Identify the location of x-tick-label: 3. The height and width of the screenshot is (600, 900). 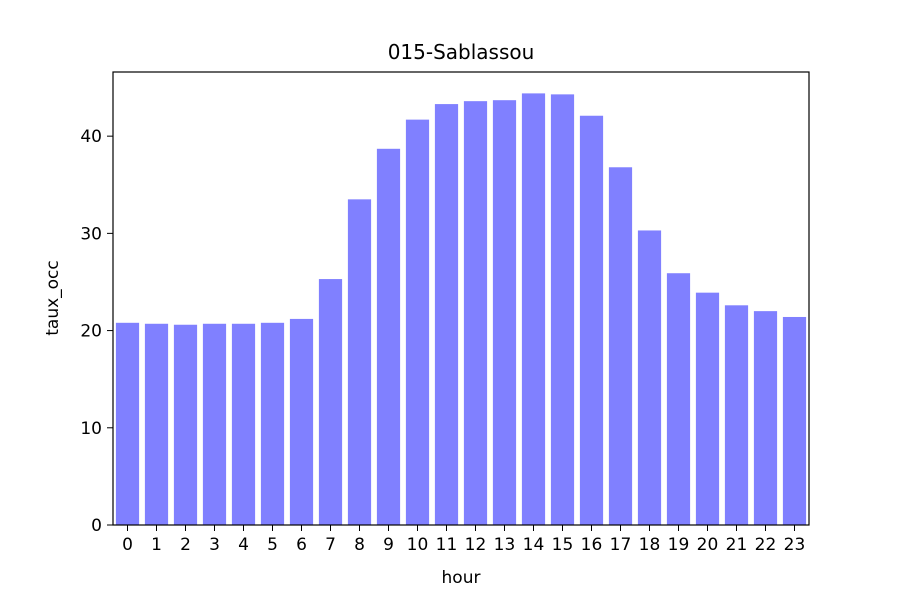
(214, 545).